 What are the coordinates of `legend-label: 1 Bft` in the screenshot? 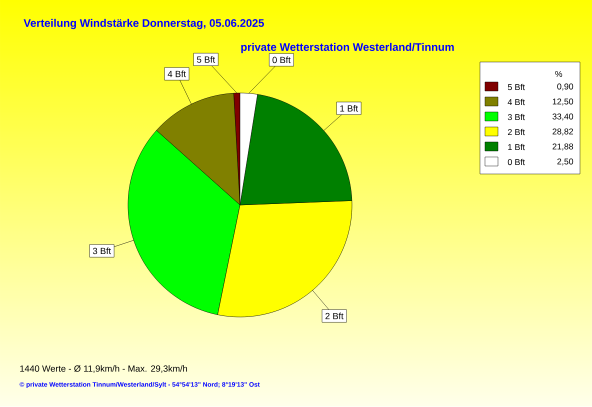 It's located at (516, 147).